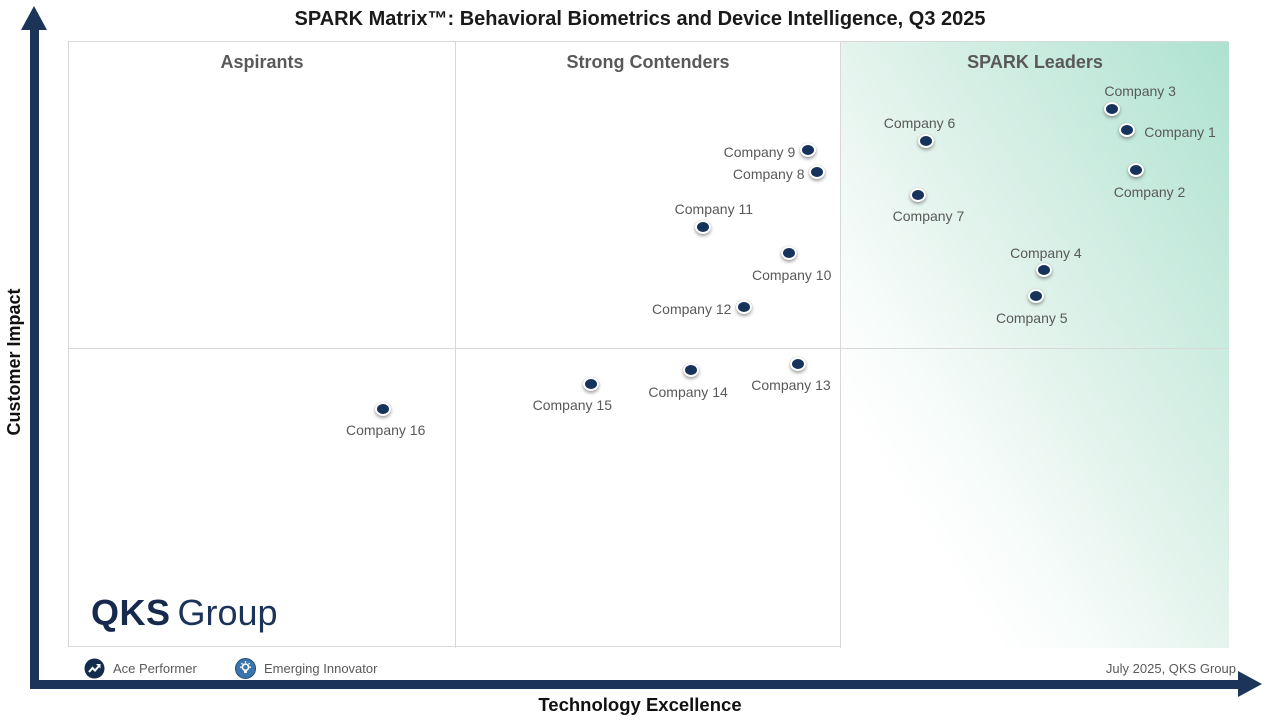  What do you see at coordinates (14, 362) in the screenshot?
I see `y-axis-label: Customer Impact` at bounding box center [14, 362].